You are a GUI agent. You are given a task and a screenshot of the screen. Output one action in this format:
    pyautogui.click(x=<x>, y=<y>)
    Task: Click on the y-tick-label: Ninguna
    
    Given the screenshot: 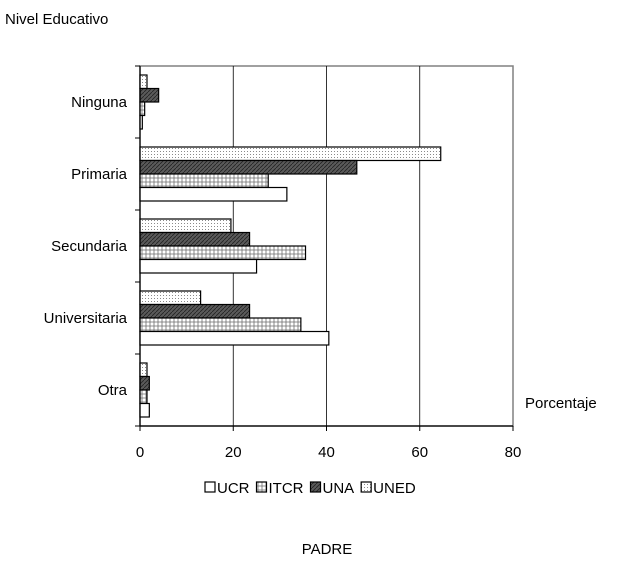 What is the action you would take?
    pyautogui.click(x=99, y=102)
    